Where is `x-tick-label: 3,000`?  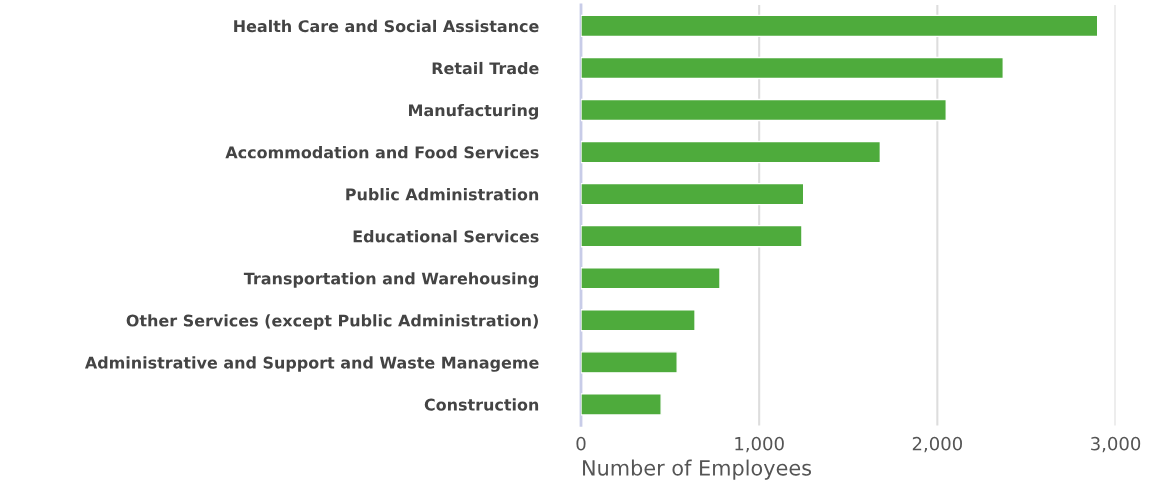 x-tick-label: 3,000 is located at coordinates (1116, 444).